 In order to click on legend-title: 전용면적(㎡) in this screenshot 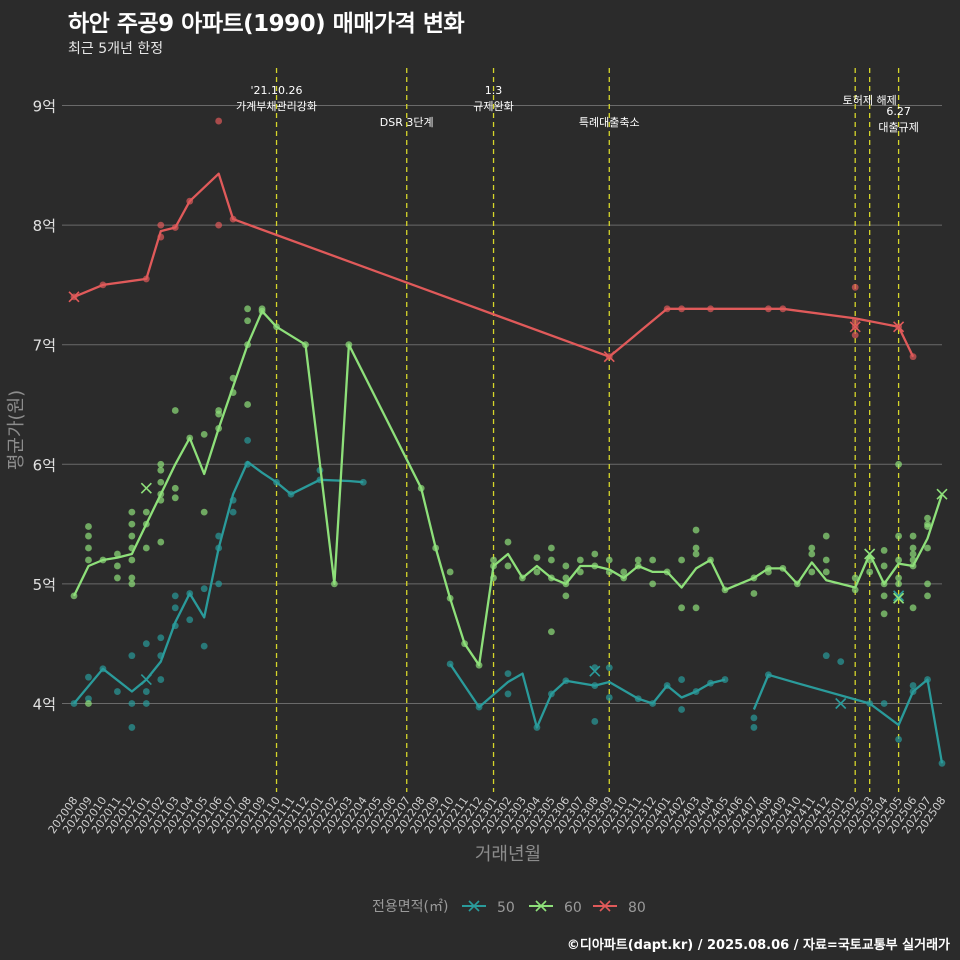, I will do `click(410, 907)`.